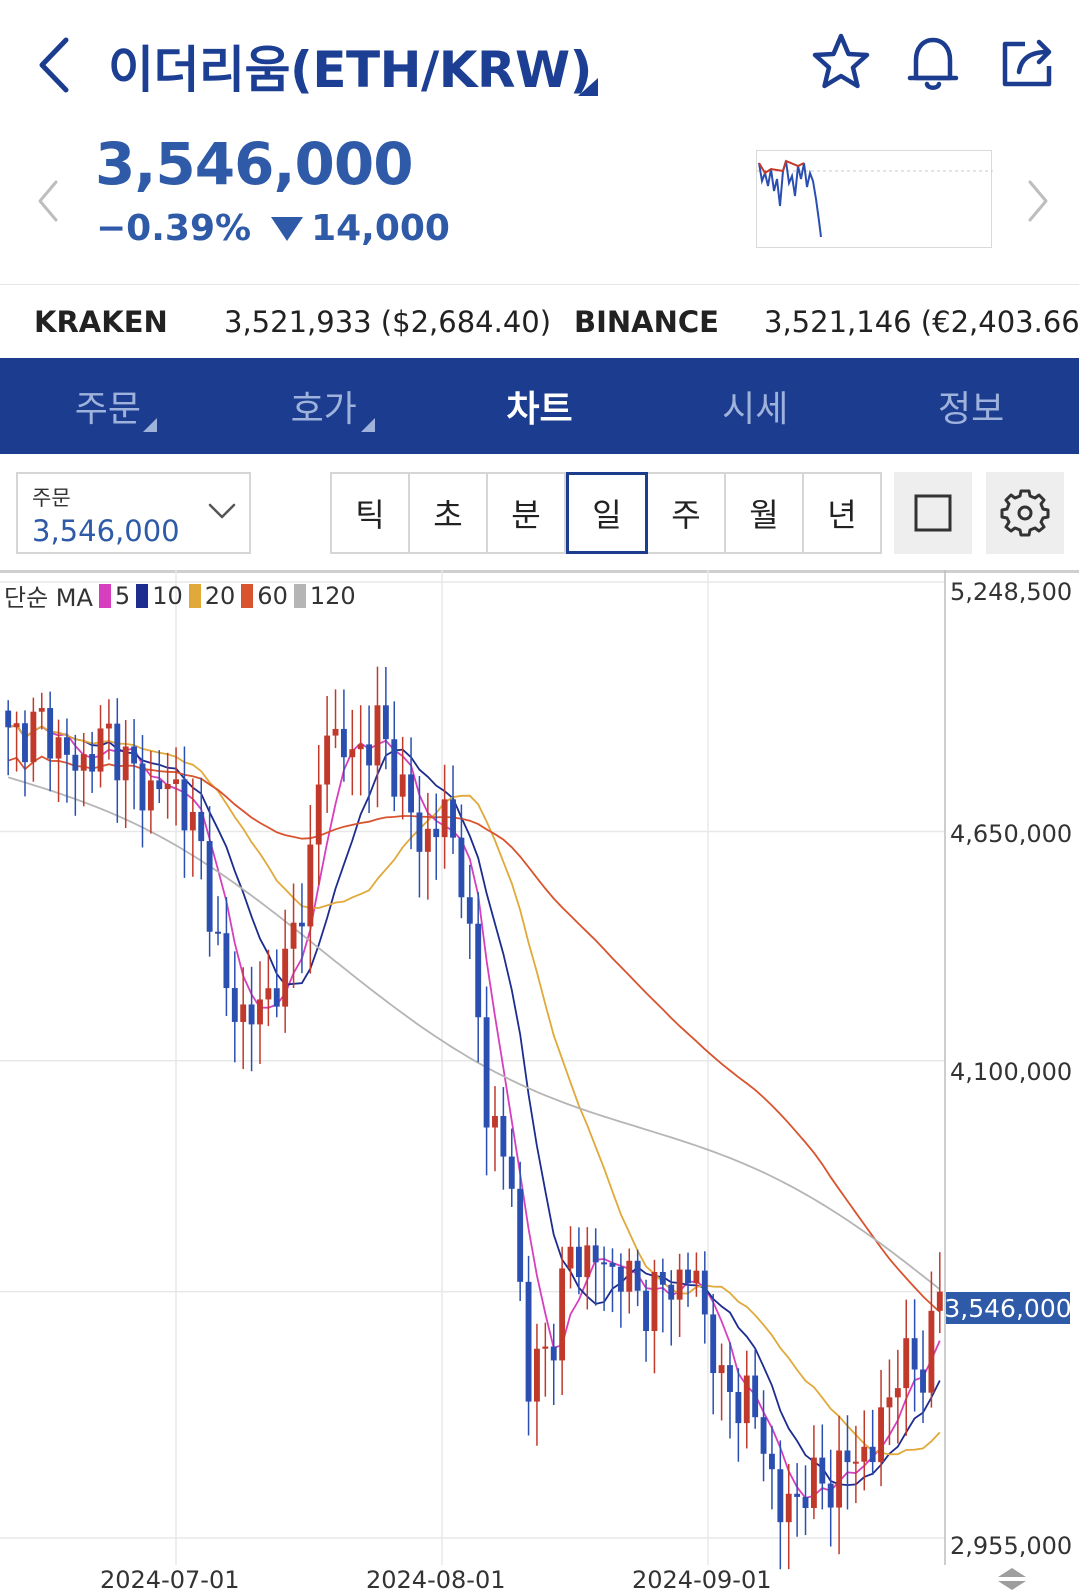 The image size is (1079, 1595). What do you see at coordinates (539, 409) in the screenshot?
I see `tab-label: 차트` at bounding box center [539, 409].